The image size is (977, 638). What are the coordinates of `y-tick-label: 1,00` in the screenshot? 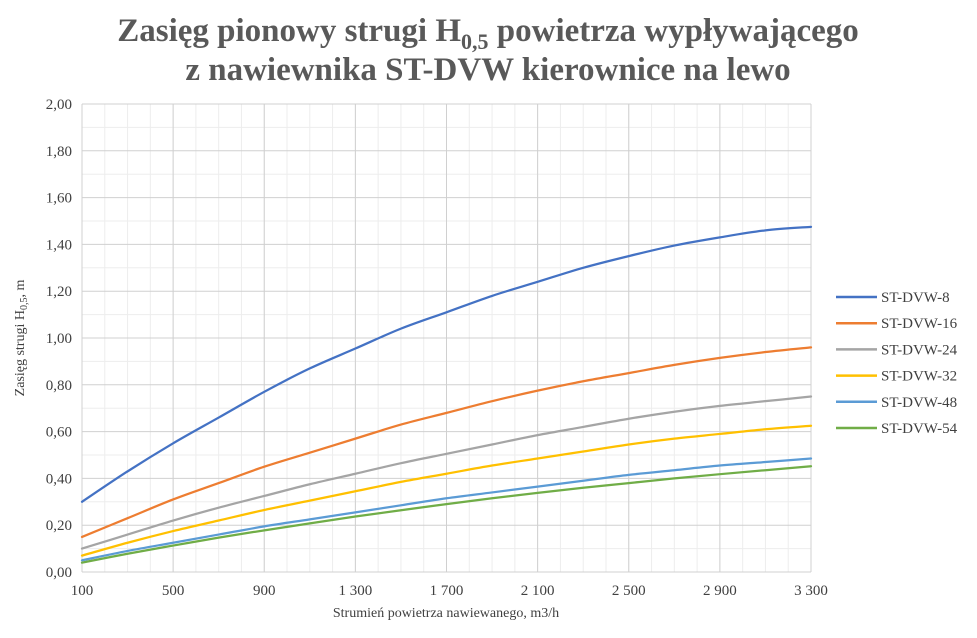 It's located at (59, 339).